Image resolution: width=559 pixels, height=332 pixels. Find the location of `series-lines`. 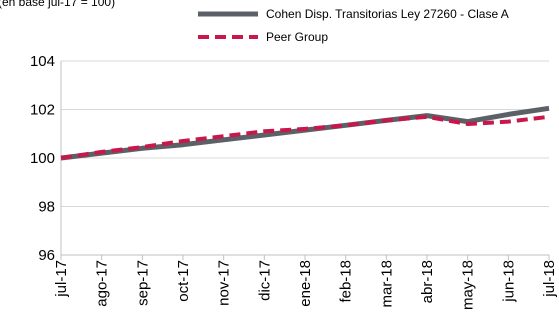

series-lines is located at coordinates (305, 133).